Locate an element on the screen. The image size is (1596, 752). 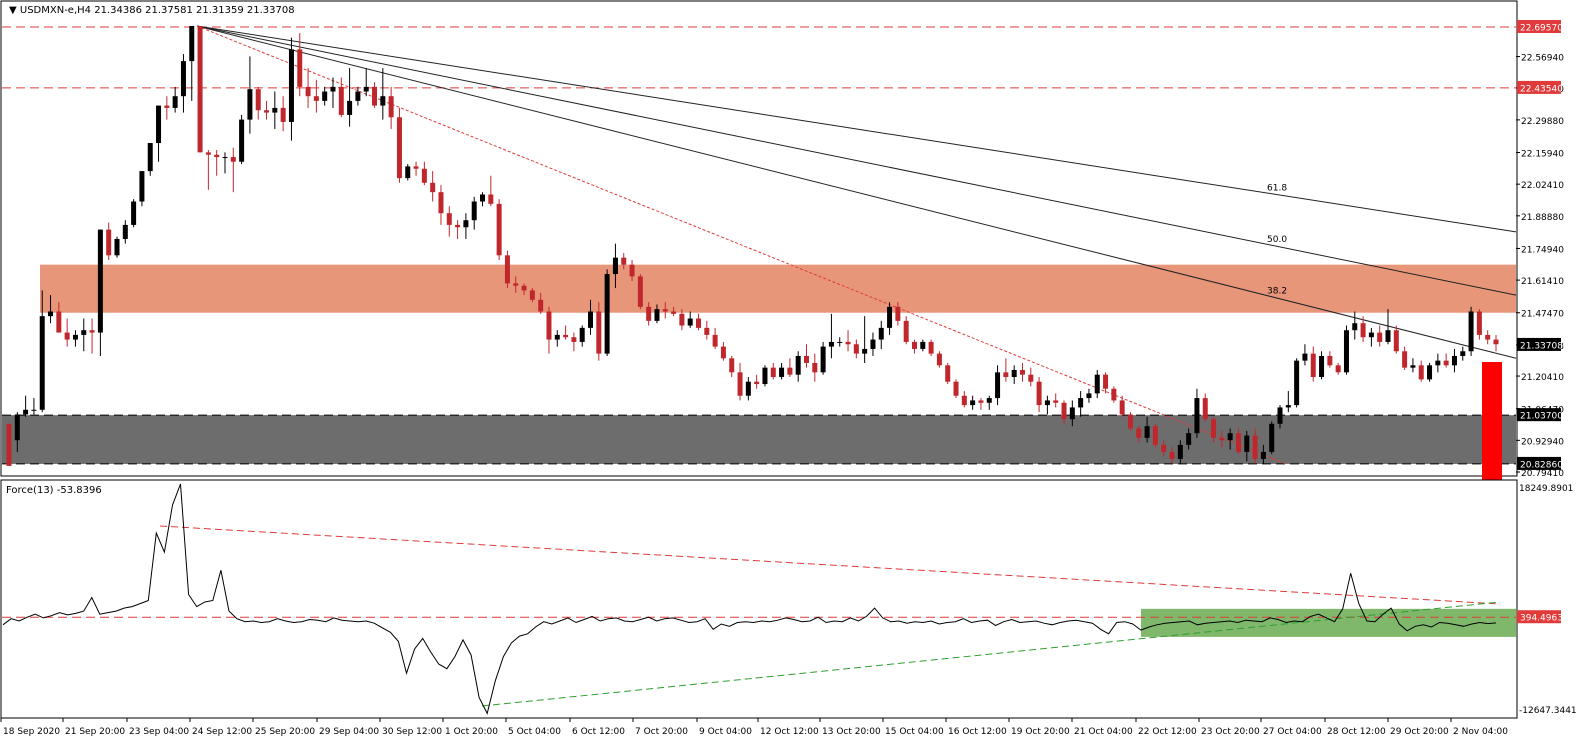
time-tick-label: 24 Sep 12:00 is located at coordinates (222, 732).